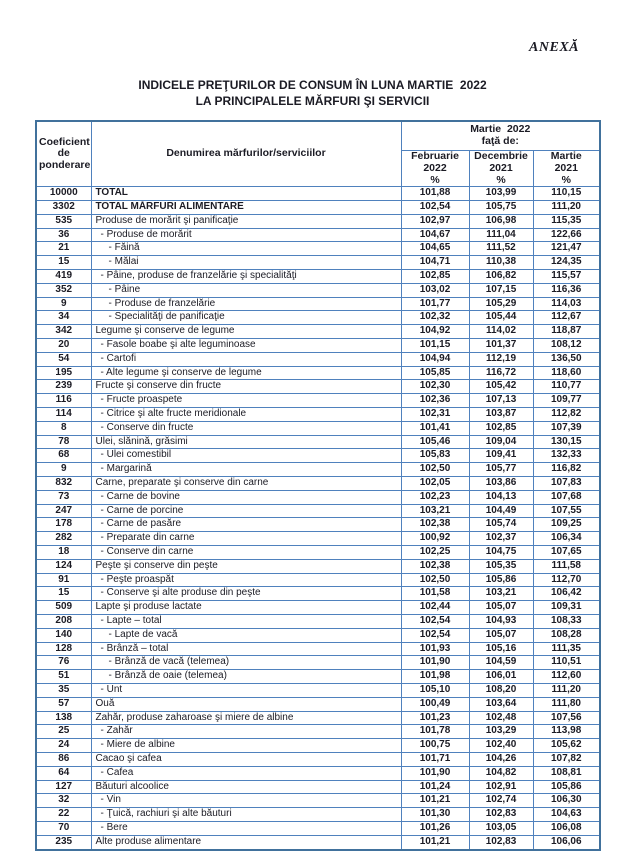 The width and height of the screenshot is (625, 855). Describe the element at coordinates (63, 332) in the screenshot. I see `row-coefficient: 342` at that location.